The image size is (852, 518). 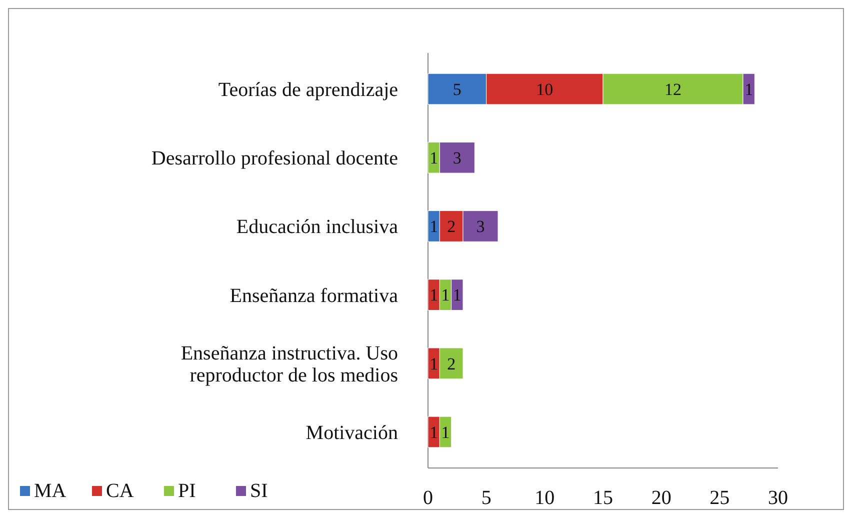 What do you see at coordinates (308, 90) in the screenshot?
I see `y-tick-label: Teorías de aprendizaje` at bounding box center [308, 90].